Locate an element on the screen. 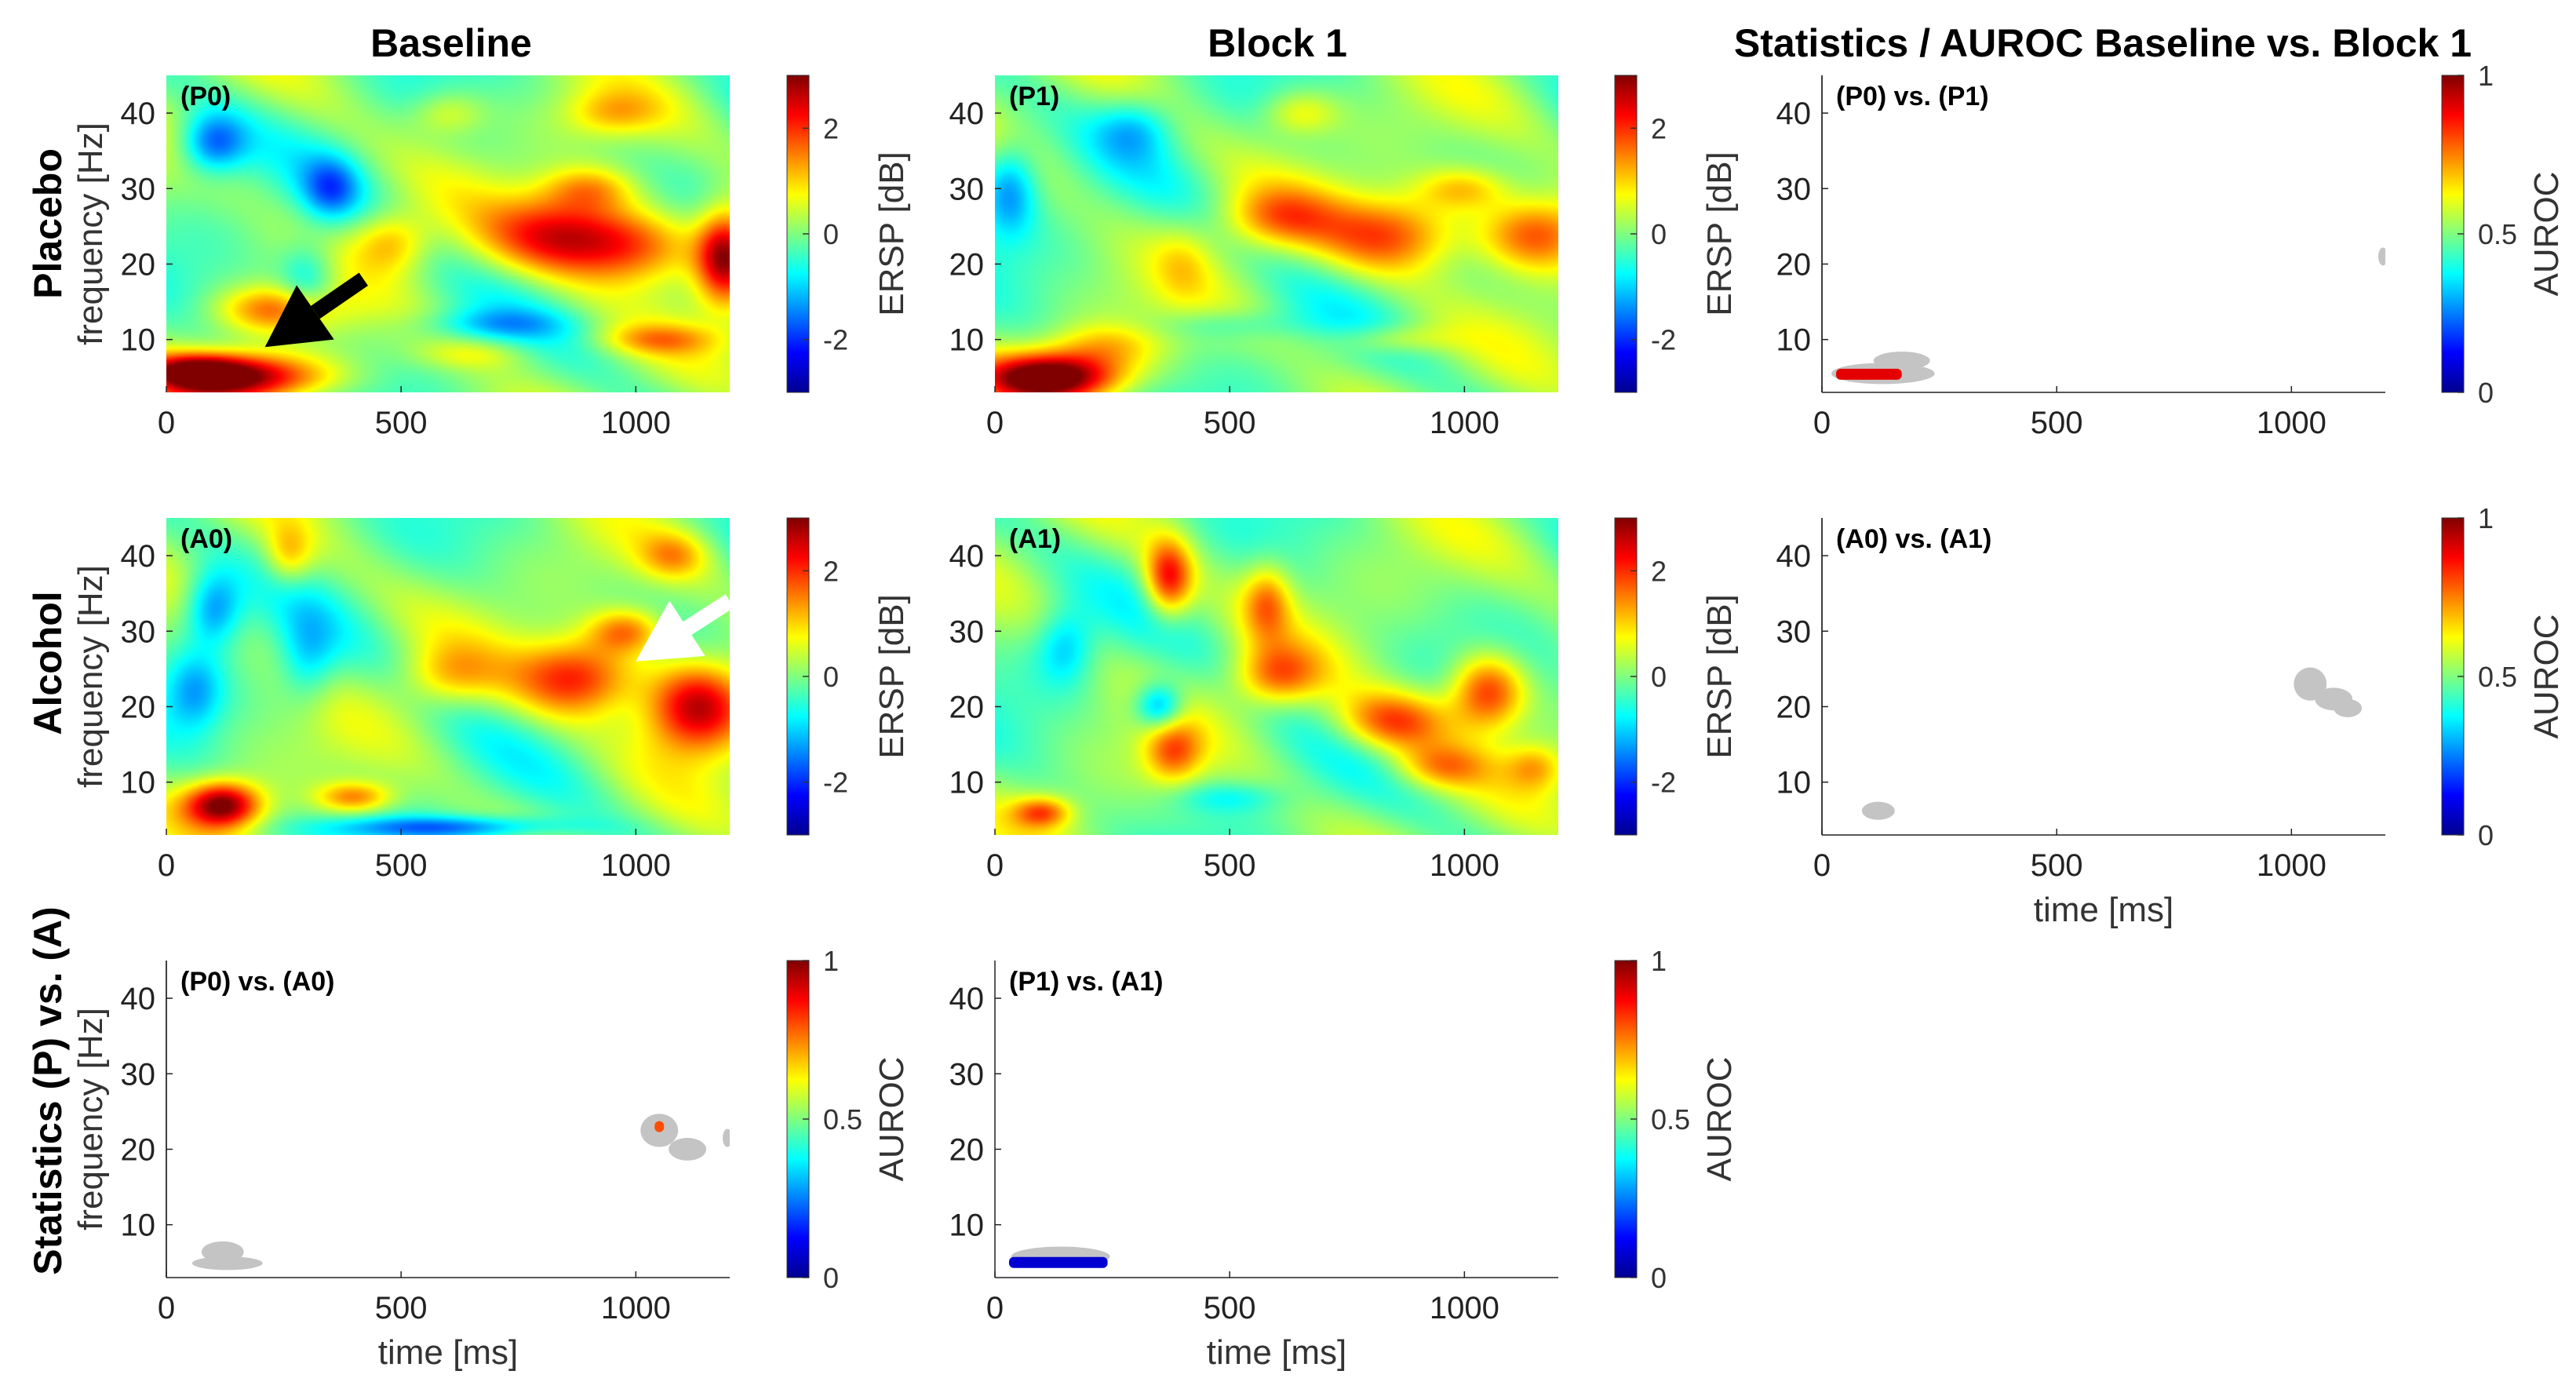 The width and height of the screenshot is (2576, 1400). panel-label: (P0) vs. (P1) is located at coordinates (1912, 96).